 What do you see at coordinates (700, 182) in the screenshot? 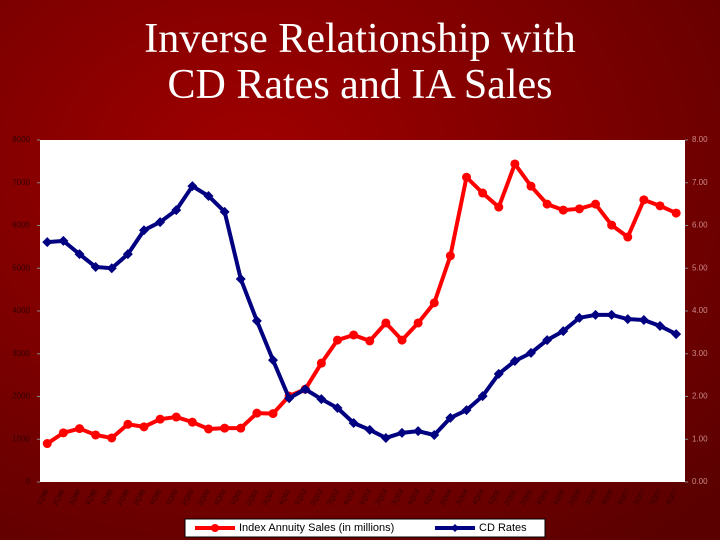
I see `y2-tick-label: 7.00` at bounding box center [700, 182].